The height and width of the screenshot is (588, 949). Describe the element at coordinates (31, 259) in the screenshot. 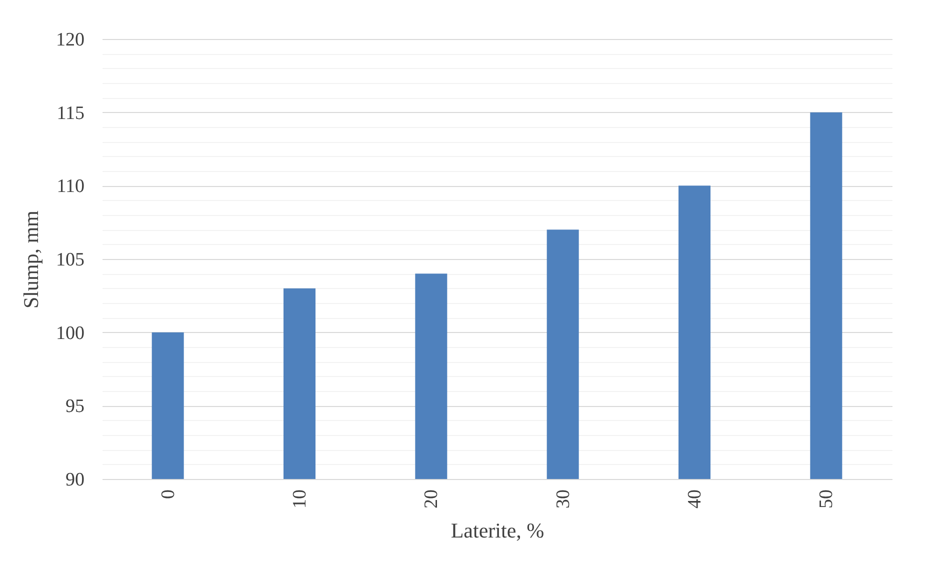

I see `y-axis-title: Slump, mm` at that location.